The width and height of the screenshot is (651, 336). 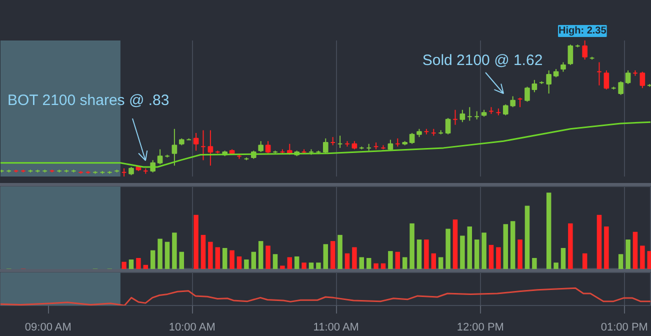 I want to click on x-tick-label: 12:00 PM, so click(x=480, y=328).